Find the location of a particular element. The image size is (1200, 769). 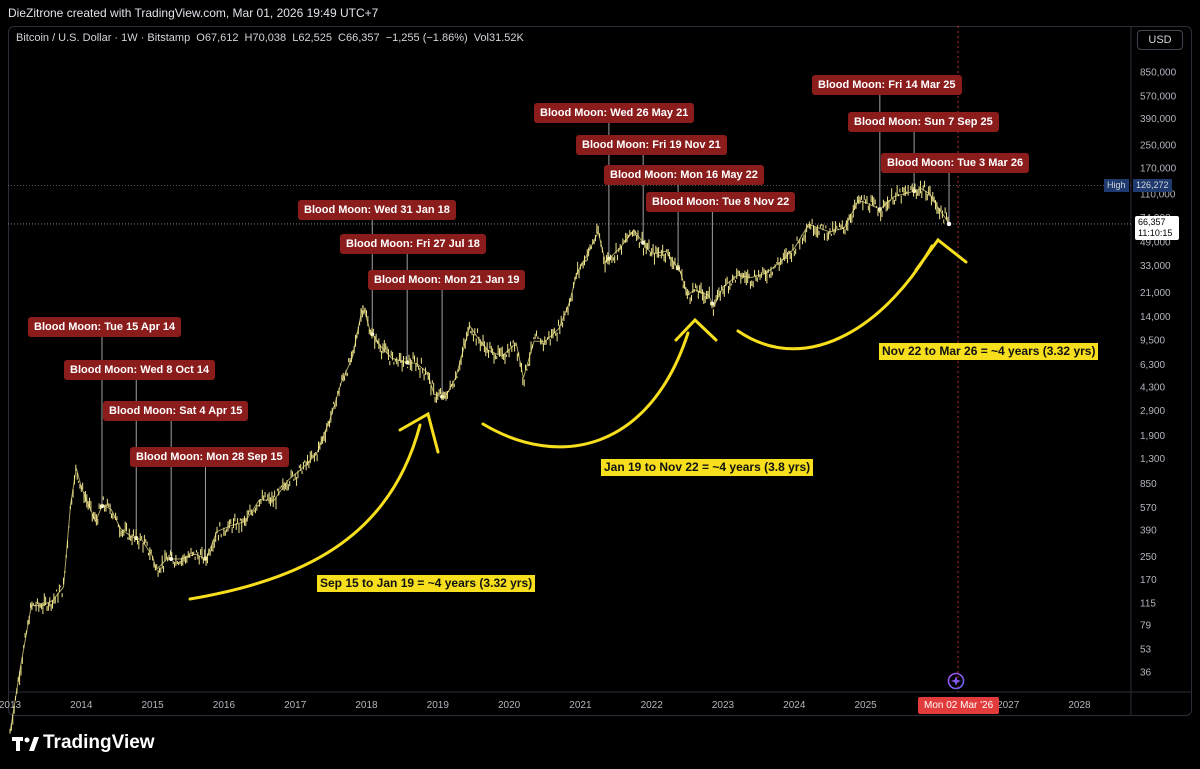

blood-moon-tag-apr-14: Blood Moon: Tue 15 Apr 14 is located at coordinates (105, 327).